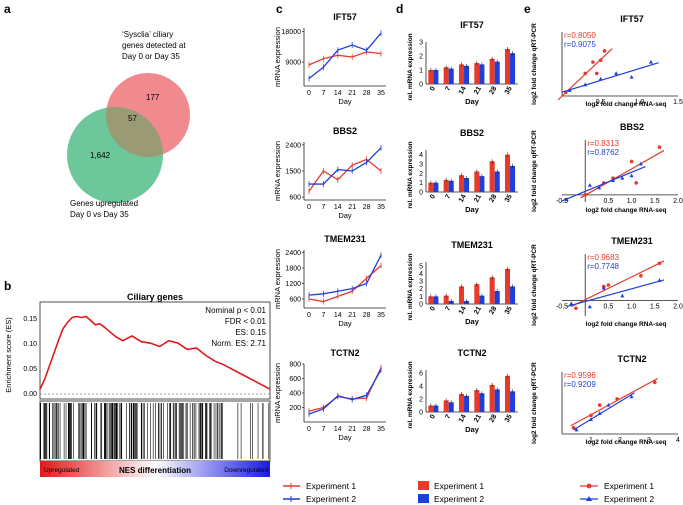  Describe the element at coordinates (421, 266) in the screenshot. I see `y-tick-label: 5` at that location.